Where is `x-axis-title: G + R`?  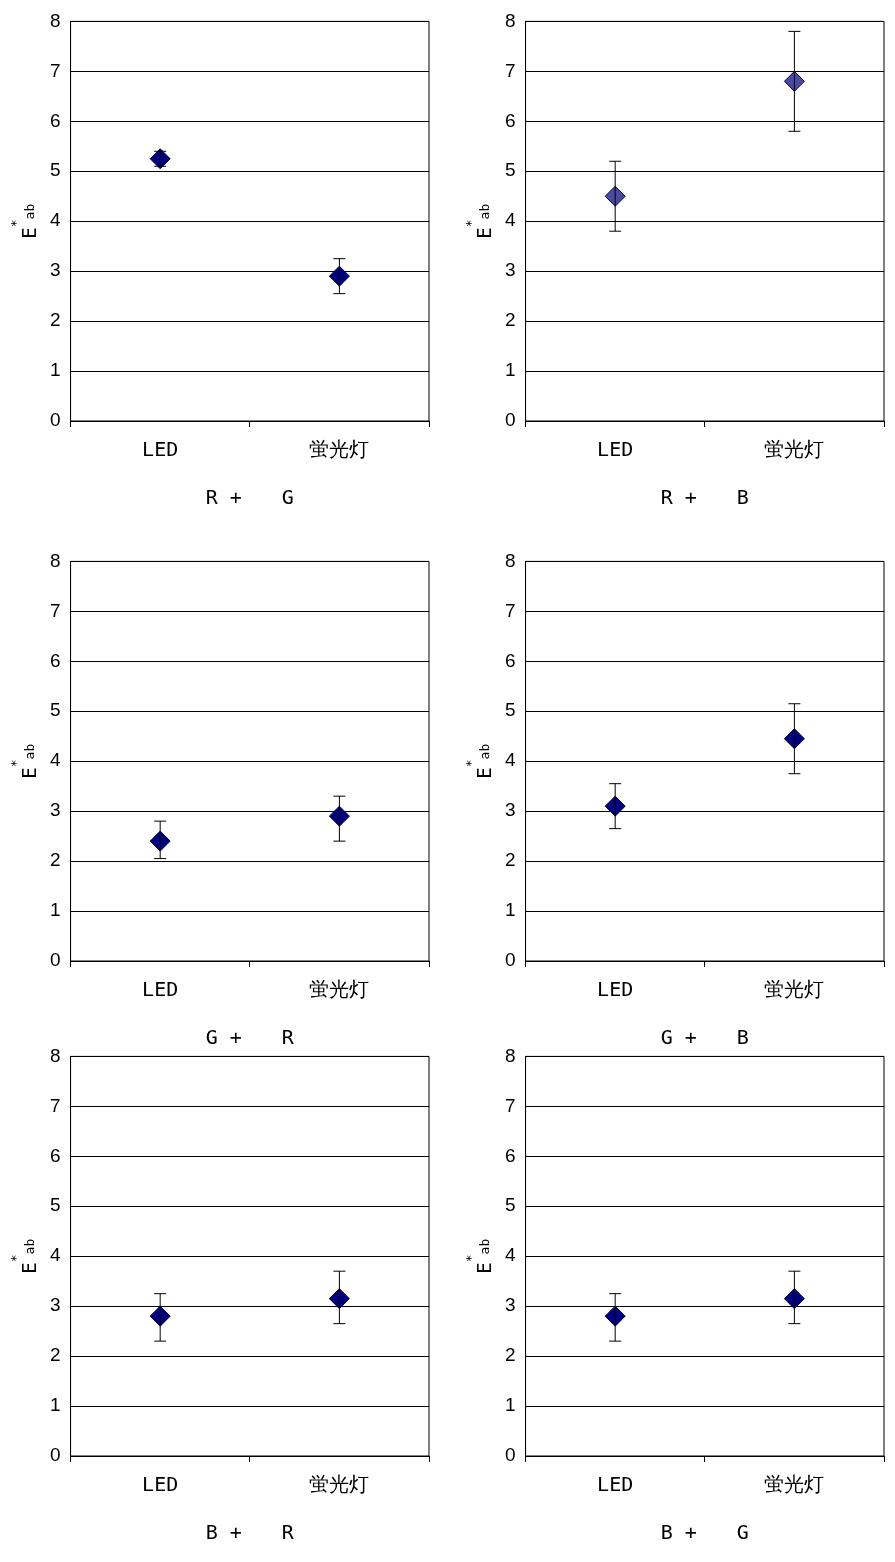 x-axis-title: G + R is located at coordinates (250, 1037).